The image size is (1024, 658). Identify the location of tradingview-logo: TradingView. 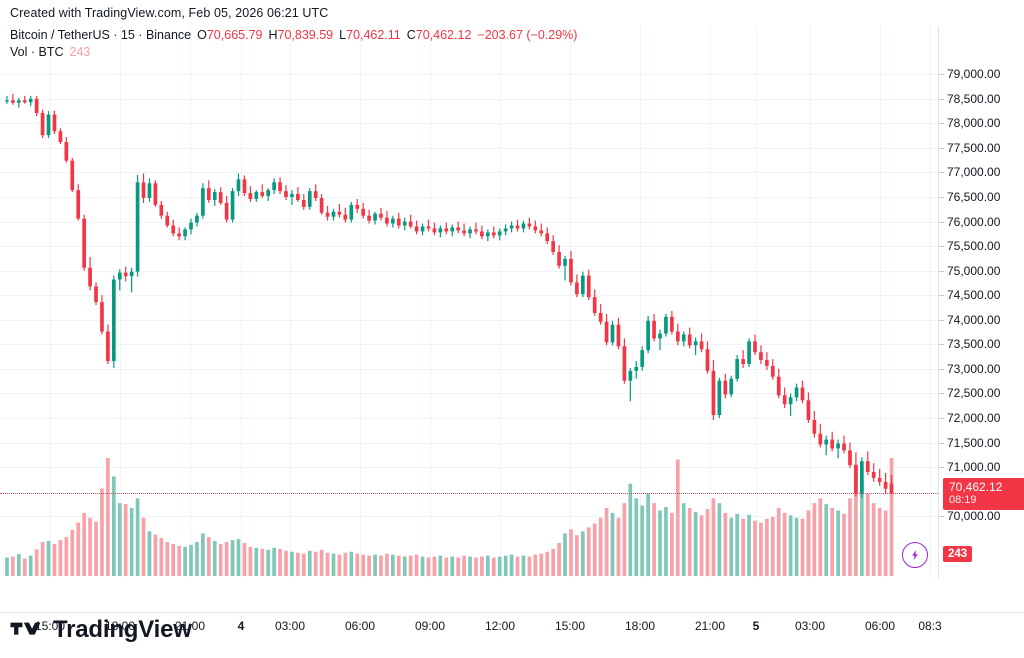
(101, 630).